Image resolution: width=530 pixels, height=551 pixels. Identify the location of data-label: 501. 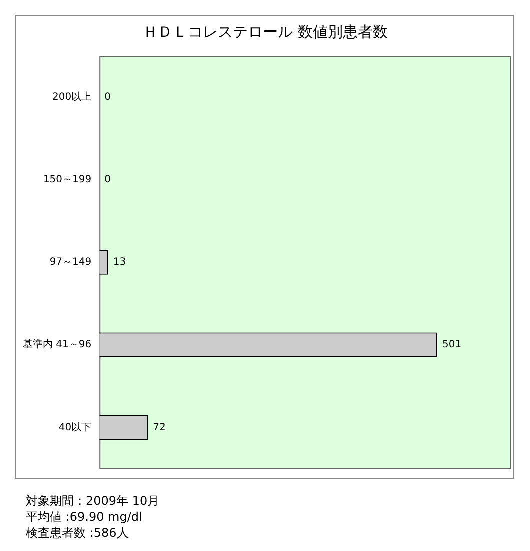
(452, 345).